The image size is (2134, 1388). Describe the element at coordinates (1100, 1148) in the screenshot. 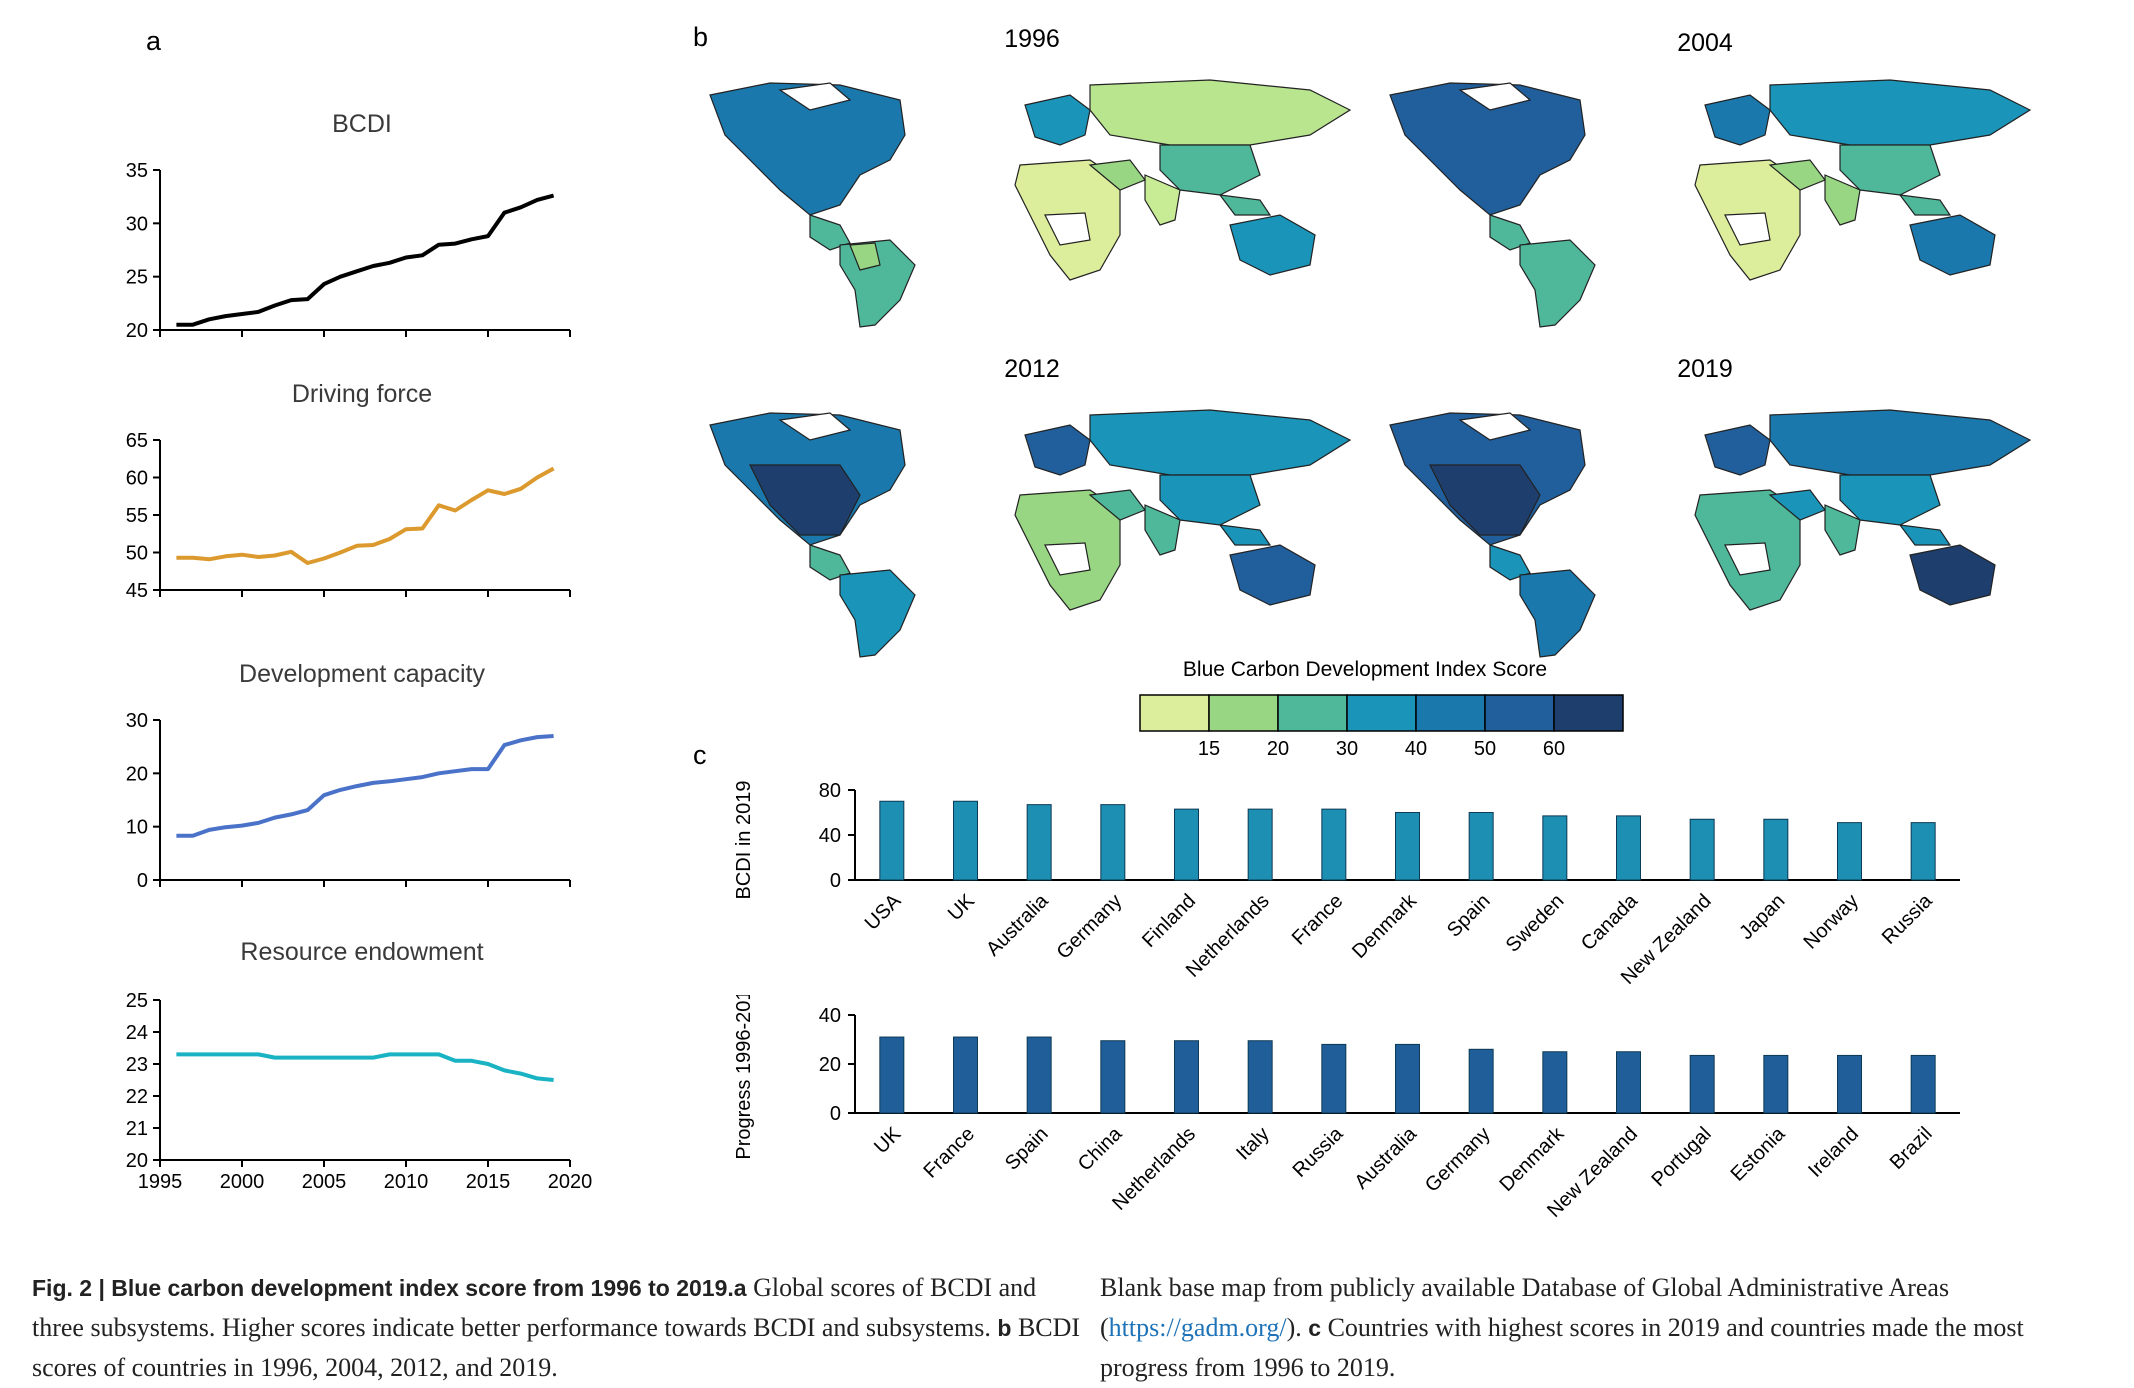

I see `x-tick-label: China` at that location.